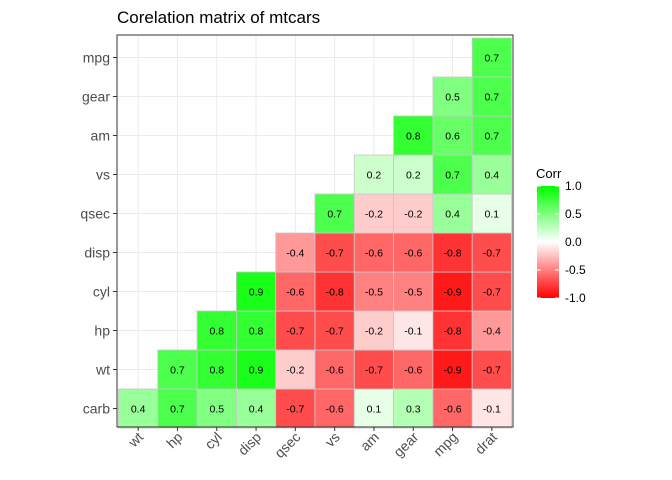  What do you see at coordinates (445, 444) in the screenshot?
I see `x-tick-label: mpg` at bounding box center [445, 444].